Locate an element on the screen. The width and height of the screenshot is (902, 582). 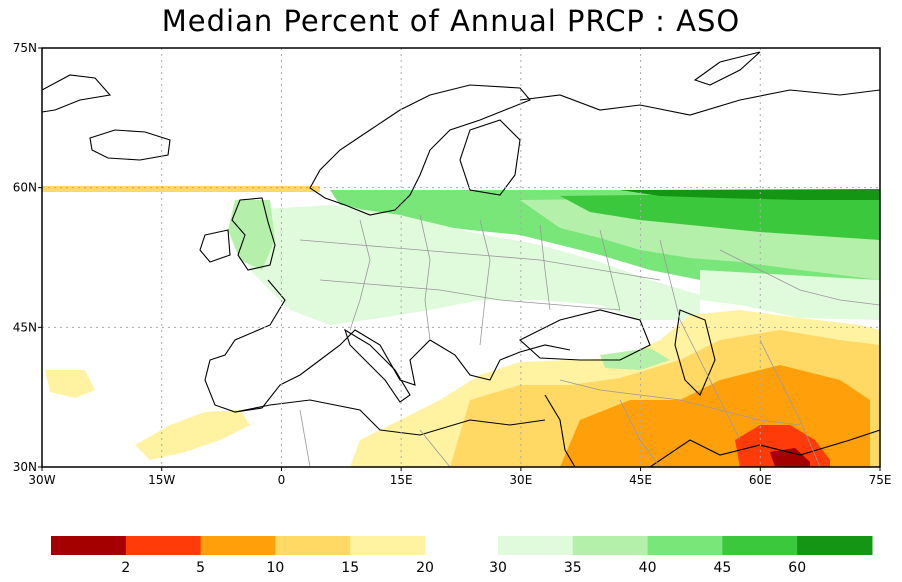
lon-tick-label: 15W is located at coordinates (161, 480).